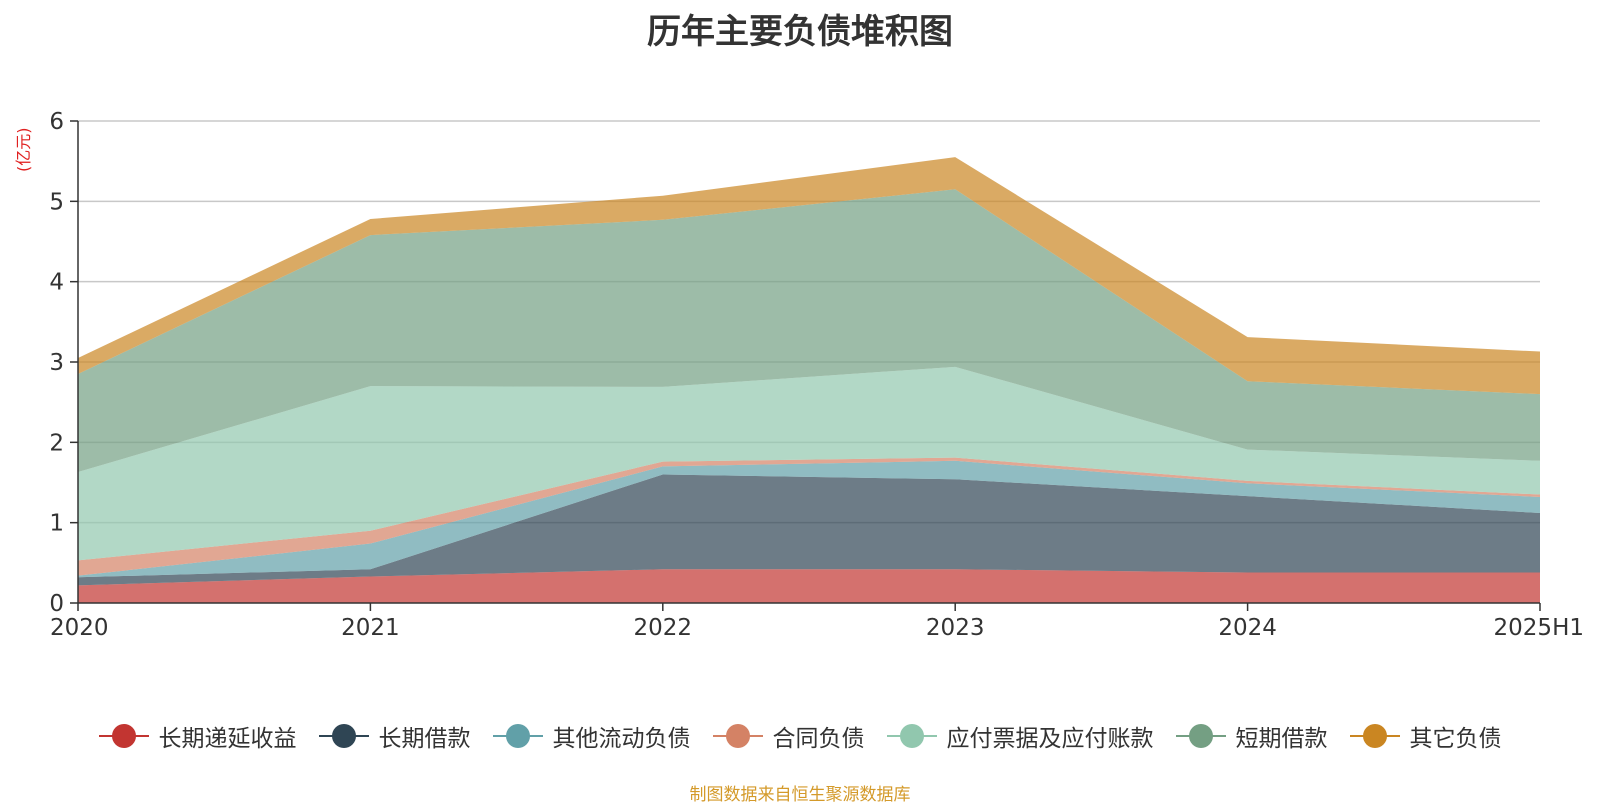  What do you see at coordinates (56, 122) in the screenshot?
I see `y-tick-label: 6` at bounding box center [56, 122].